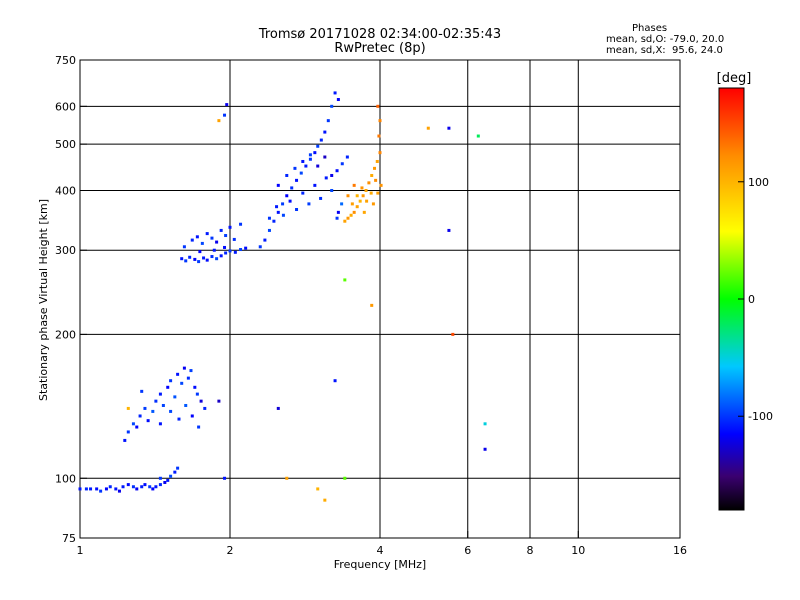  Describe the element at coordinates (65, 190) in the screenshot. I see `y-tick-label: 400` at that location.